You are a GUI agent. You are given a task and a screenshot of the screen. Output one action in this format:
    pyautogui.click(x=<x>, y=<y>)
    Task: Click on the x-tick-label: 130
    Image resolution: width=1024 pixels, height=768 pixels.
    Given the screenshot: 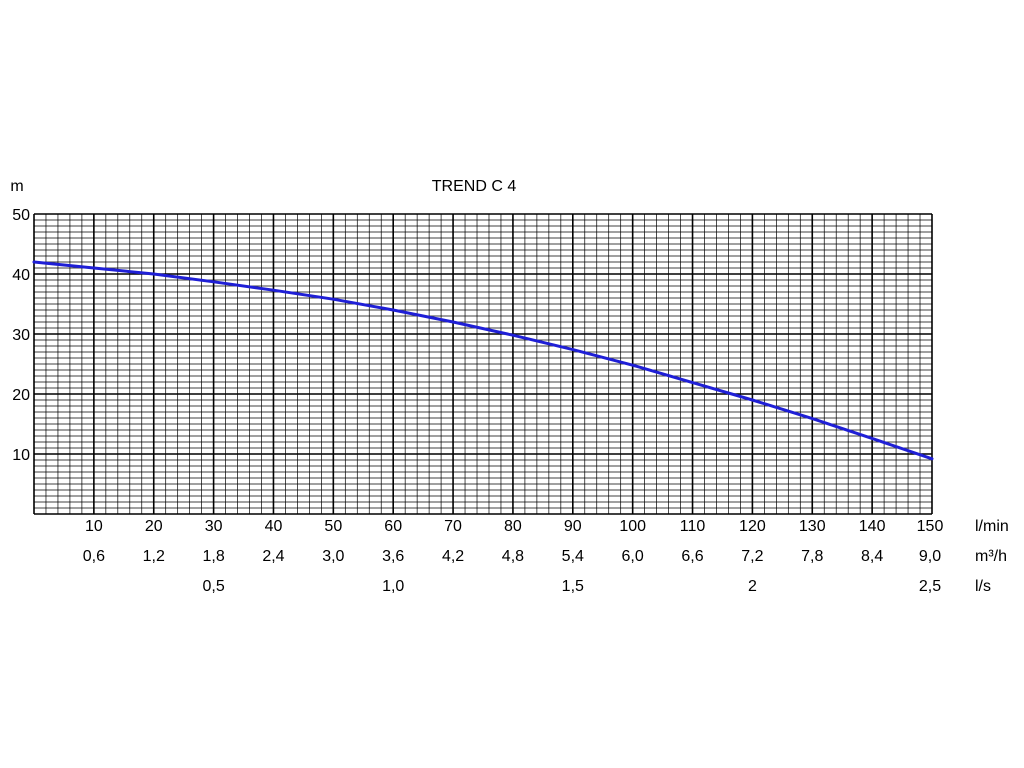 What is the action you would take?
    pyautogui.click(x=812, y=526)
    